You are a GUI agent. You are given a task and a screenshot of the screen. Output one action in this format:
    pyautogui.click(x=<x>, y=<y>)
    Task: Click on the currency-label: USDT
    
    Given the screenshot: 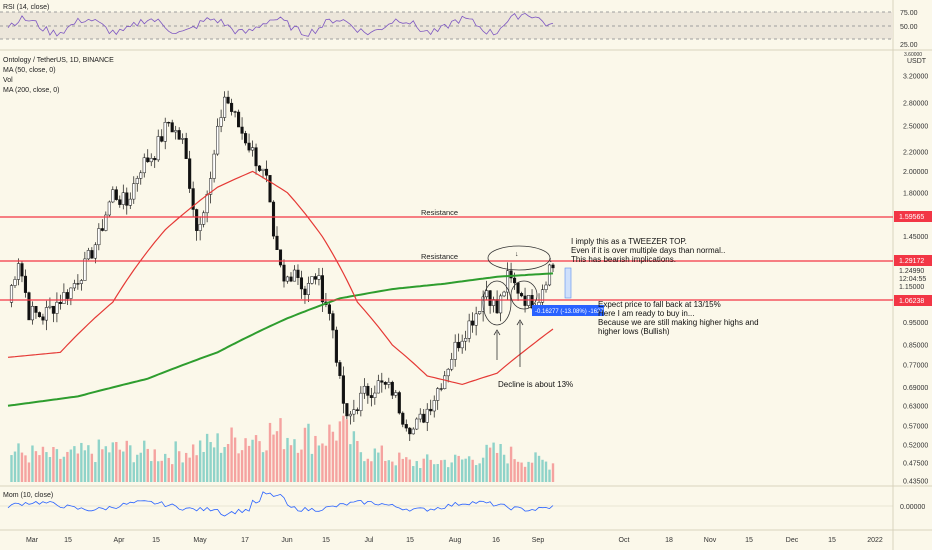 What is the action you would take?
    pyautogui.click(x=917, y=61)
    